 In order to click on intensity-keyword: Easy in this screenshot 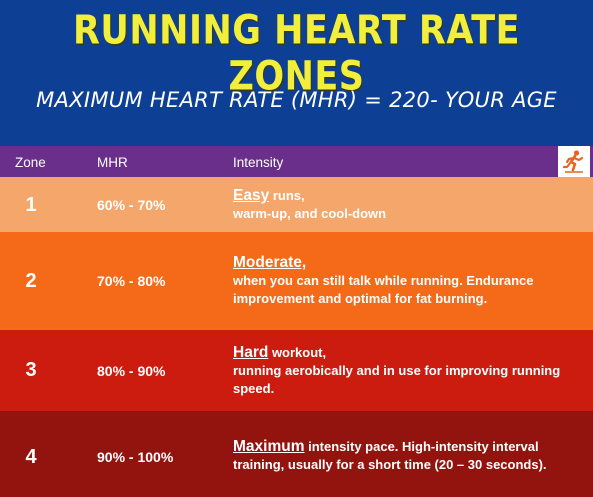, I will do `click(251, 195)`.